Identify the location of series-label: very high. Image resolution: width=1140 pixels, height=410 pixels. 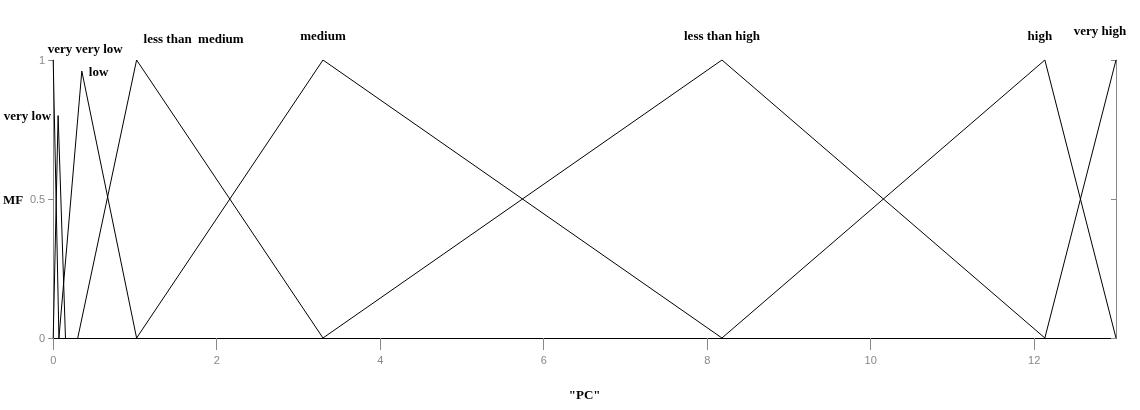
(1100, 30).